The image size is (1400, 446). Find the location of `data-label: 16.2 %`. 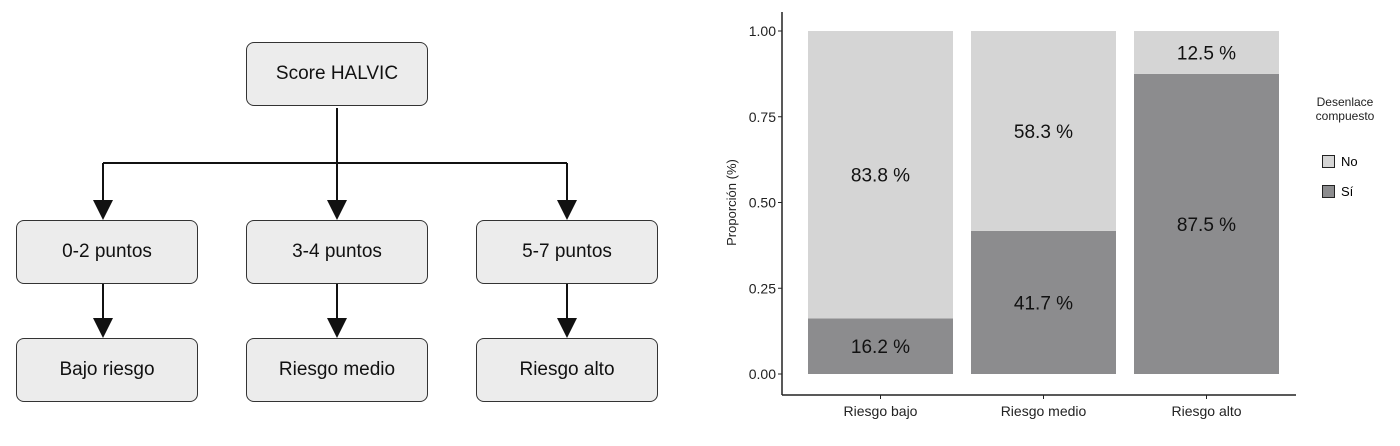

data-label: 16.2 % is located at coordinates (880, 347).